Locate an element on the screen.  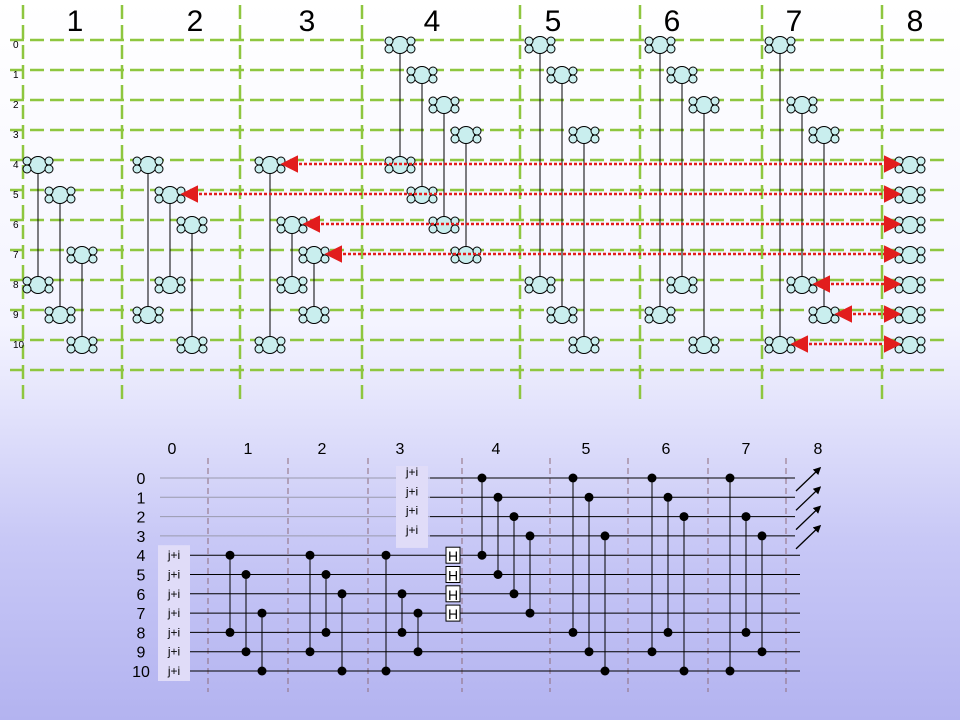
column-number: 3 is located at coordinates (307, 21).